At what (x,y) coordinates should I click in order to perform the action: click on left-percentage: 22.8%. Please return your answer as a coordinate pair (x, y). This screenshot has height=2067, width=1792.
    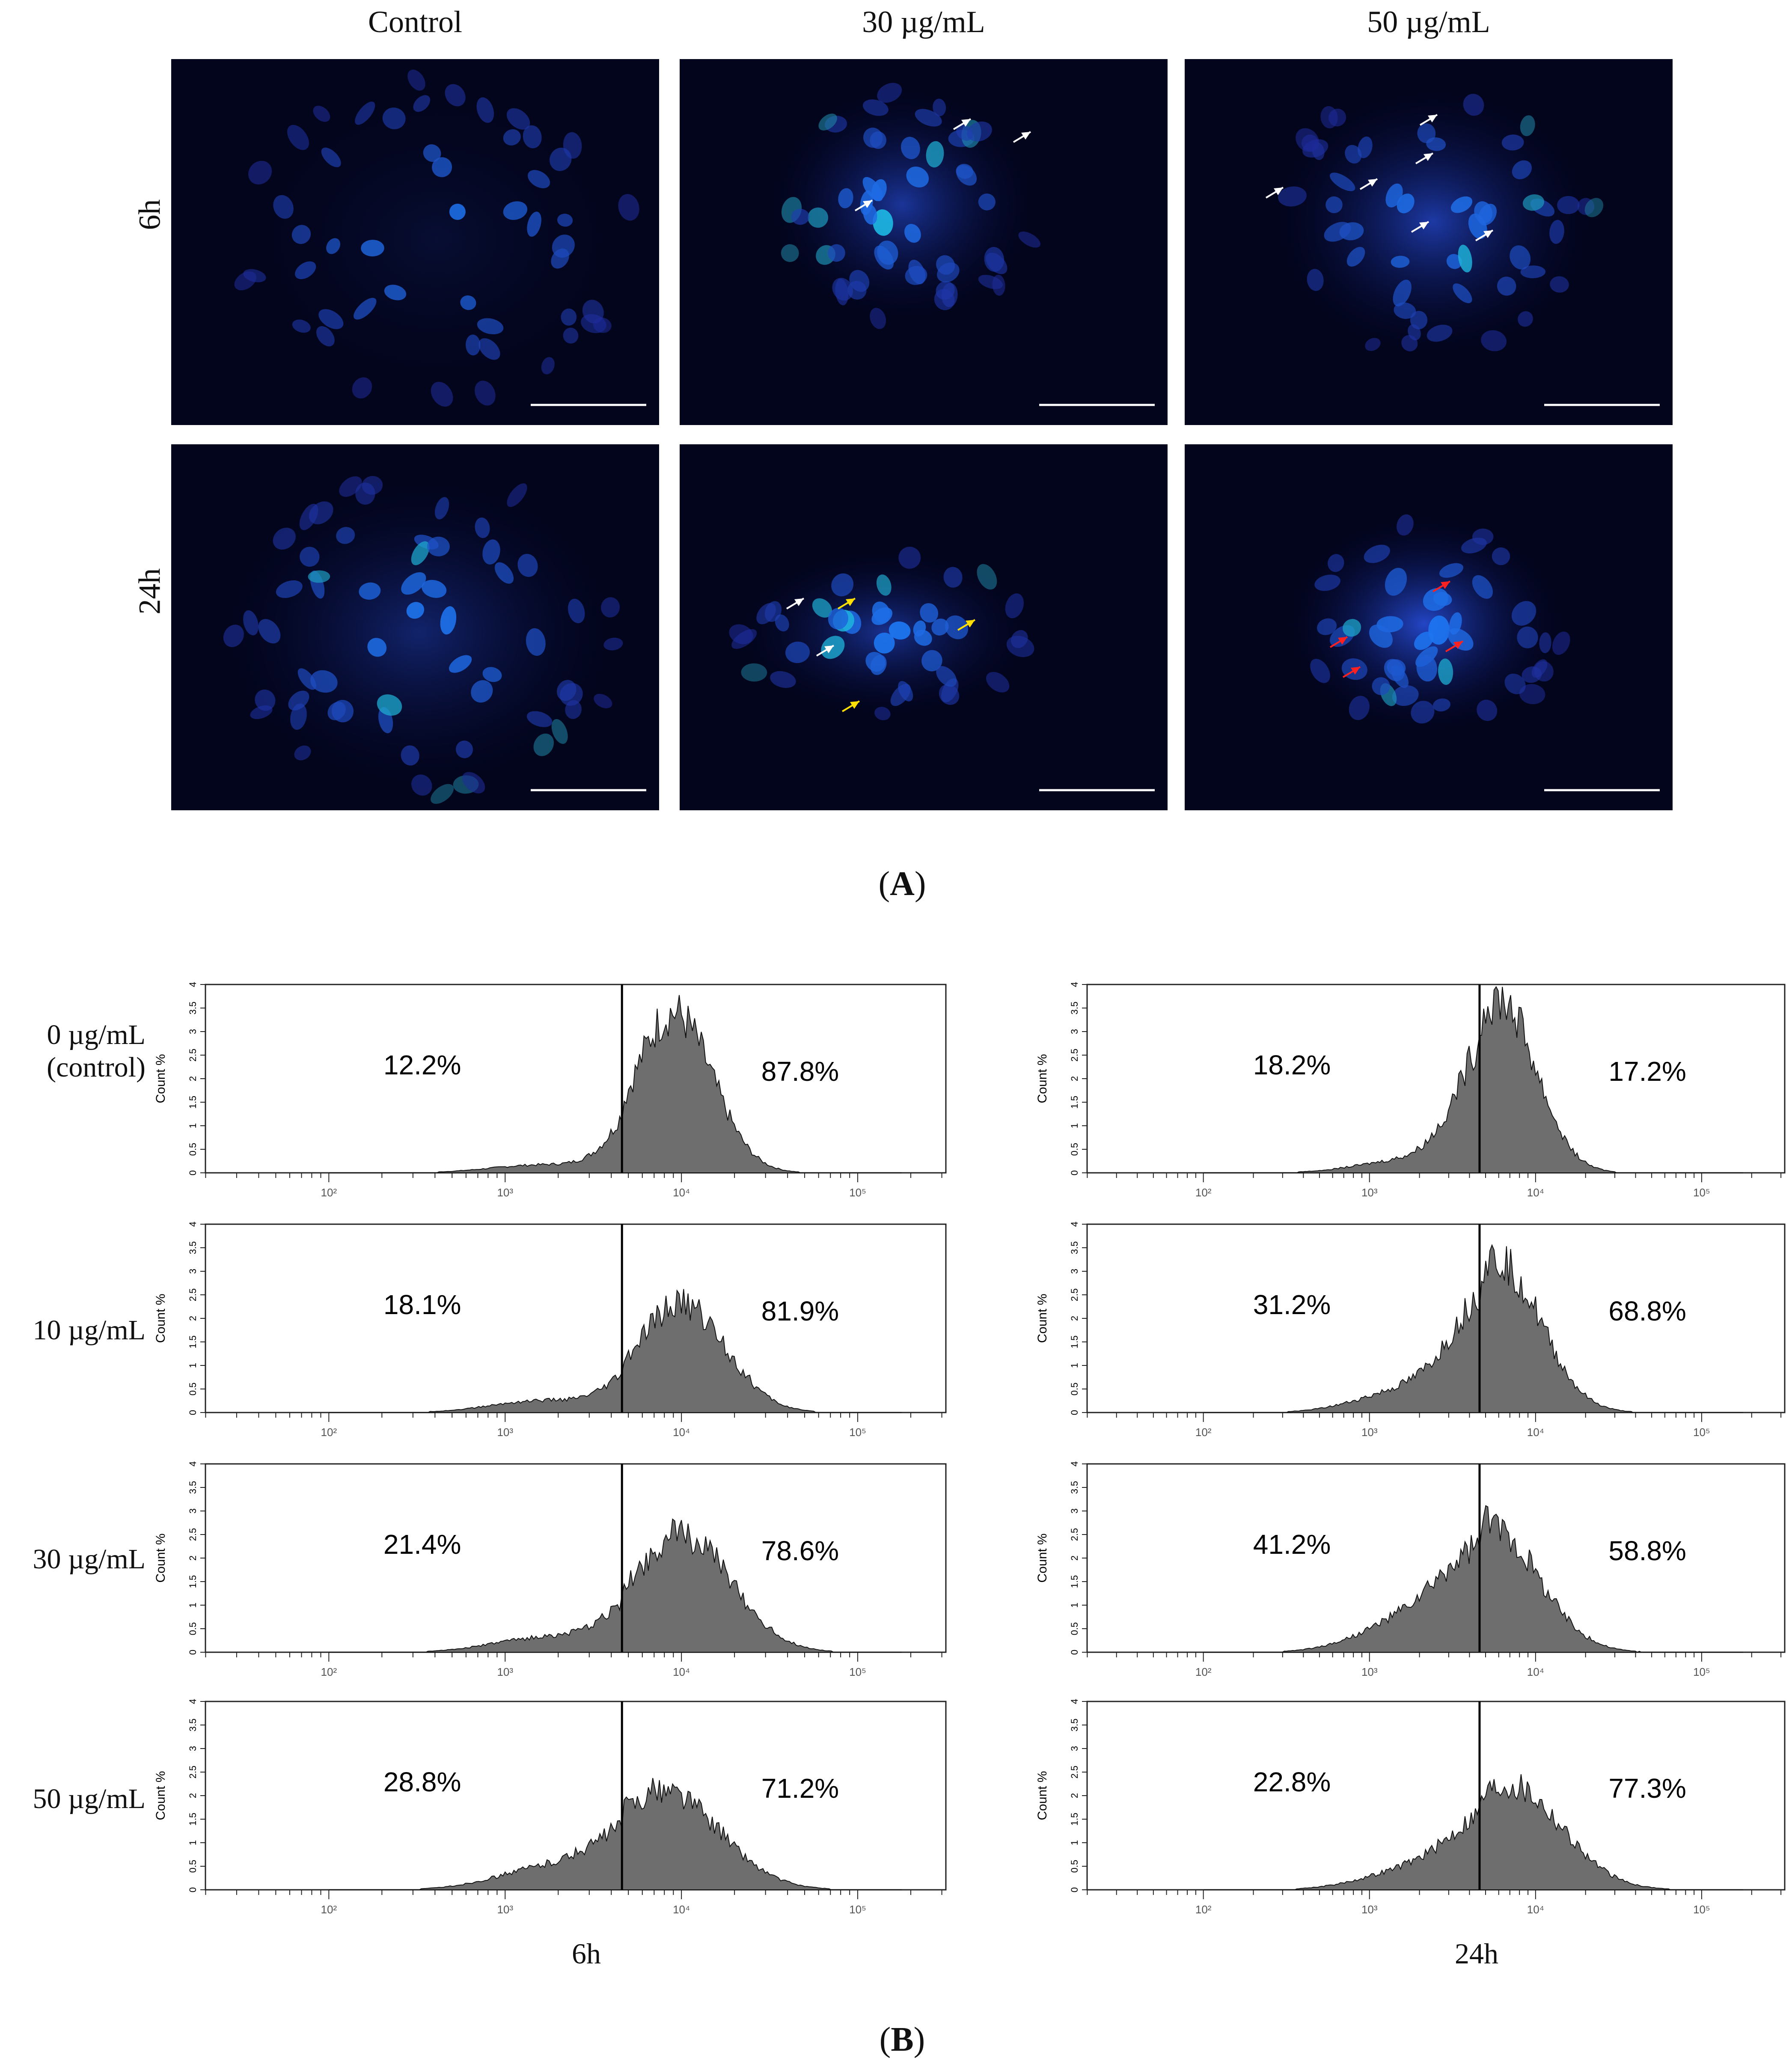
    Looking at the image, I should click on (1292, 1782).